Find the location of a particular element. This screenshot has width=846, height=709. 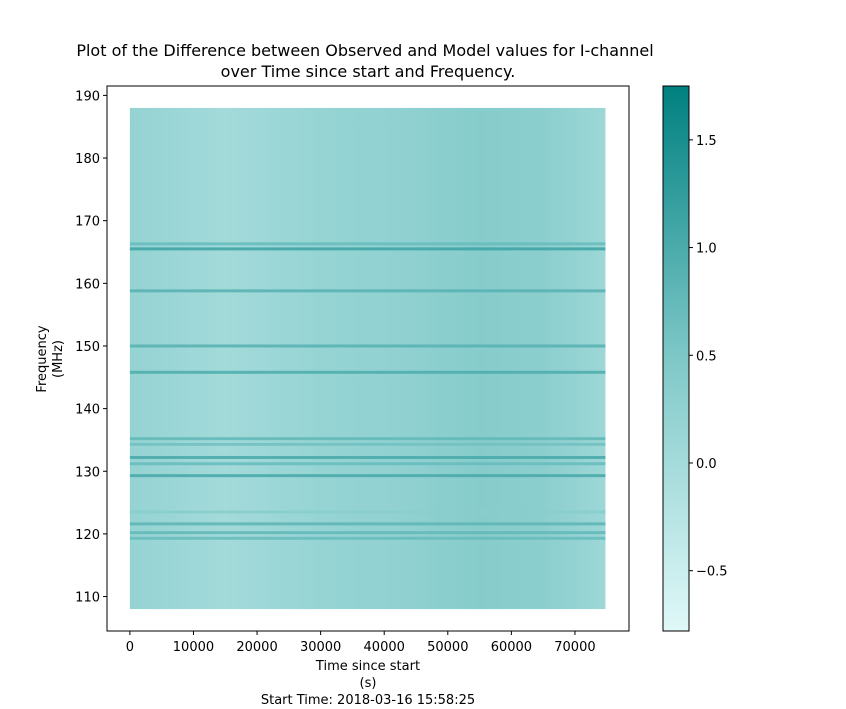

x-axis-label-line-2: (s) is located at coordinates (368, 683).